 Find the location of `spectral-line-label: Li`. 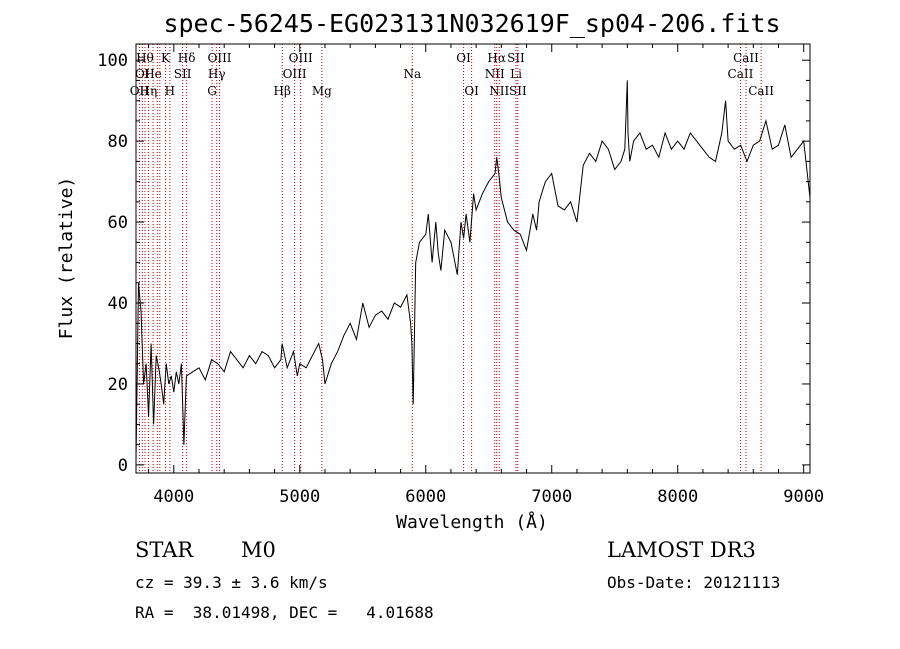

spectral-line-label: Li is located at coordinates (516, 74).